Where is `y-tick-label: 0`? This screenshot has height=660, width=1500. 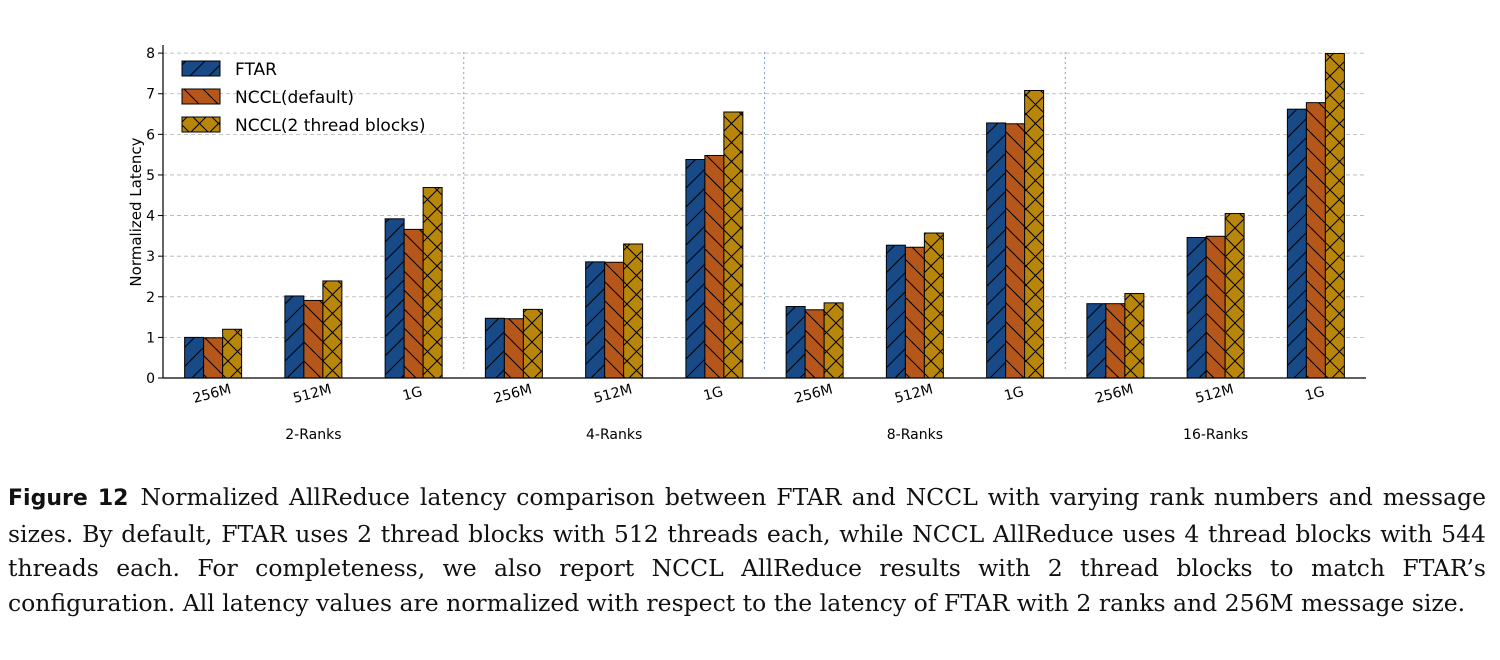 y-tick-label: 0 is located at coordinates (150, 379).